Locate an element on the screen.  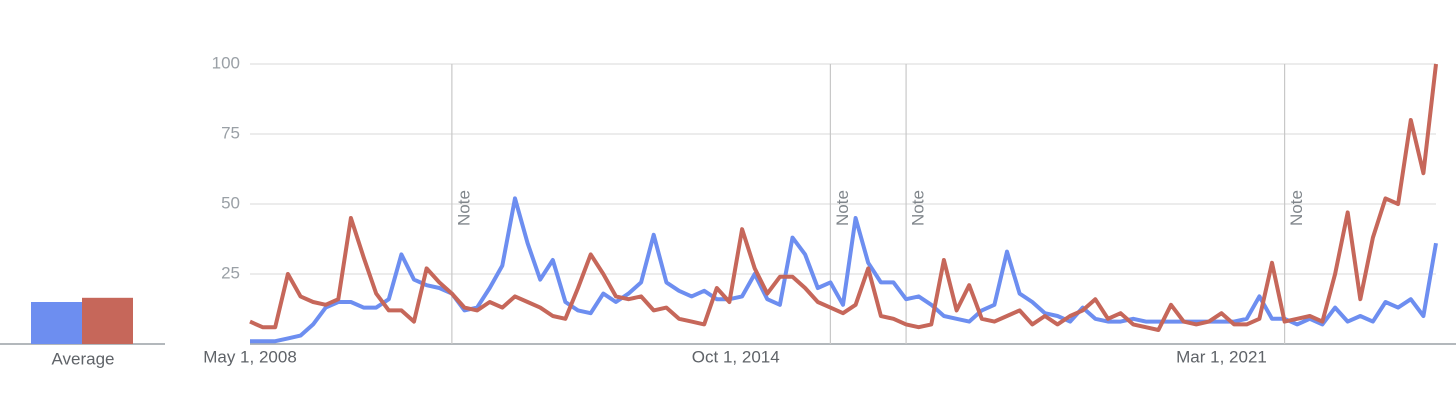
y-tick-label: 75 is located at coordinates (230, 132).